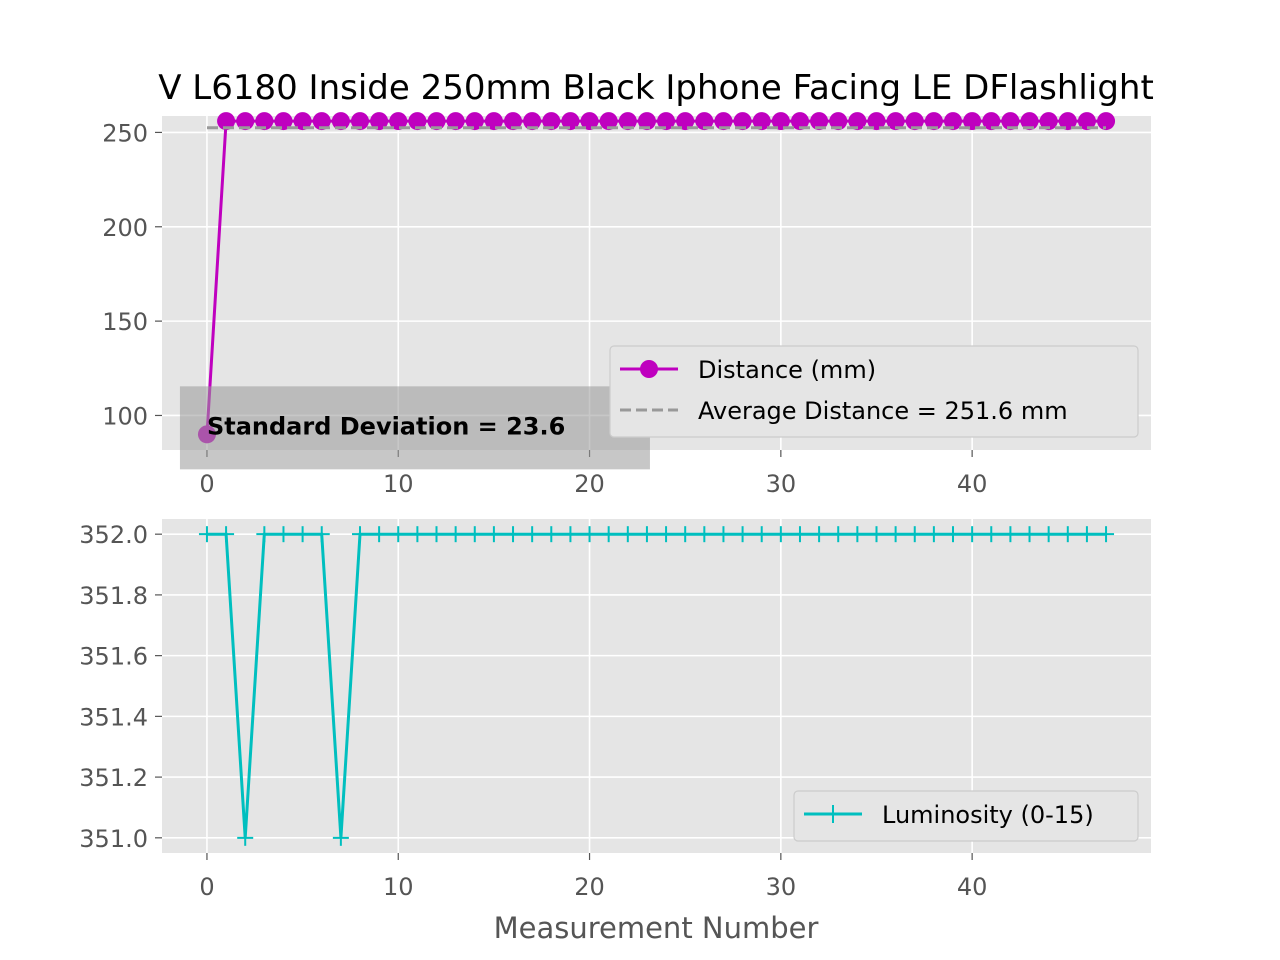  I want to click on y-tick-label: 150, so click(125, 322).